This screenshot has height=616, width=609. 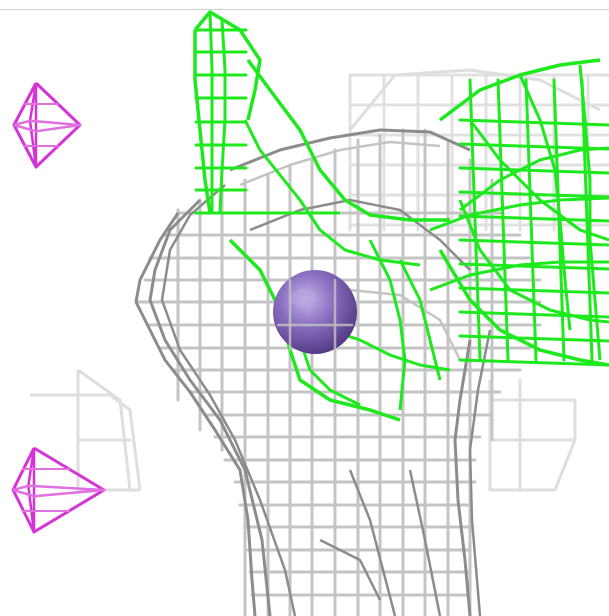 What do you see at coordinates (315, 312) in the screenshot?
I see `purple-atom-sphere` at bounding box center [315, 312].